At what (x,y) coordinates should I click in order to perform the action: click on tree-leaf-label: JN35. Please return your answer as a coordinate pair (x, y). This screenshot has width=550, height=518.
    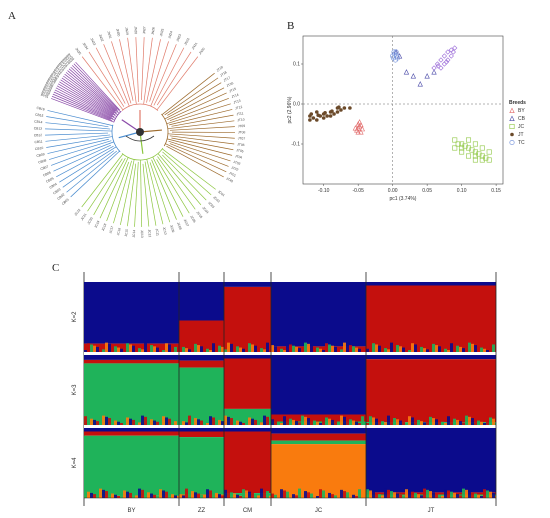
    Looking at the image, I should click on (78, 51).